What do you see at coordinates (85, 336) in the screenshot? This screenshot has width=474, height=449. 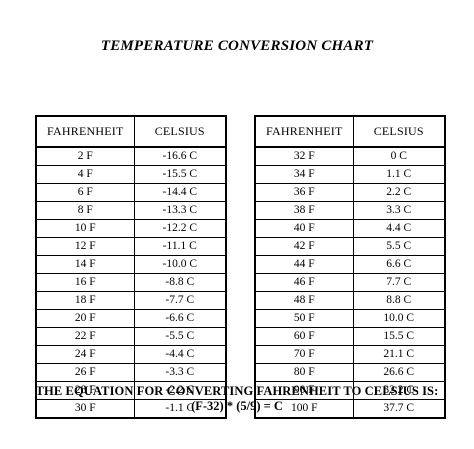 I see `fahrenheit-cell: 22 F` at bounding box center [85, 336].